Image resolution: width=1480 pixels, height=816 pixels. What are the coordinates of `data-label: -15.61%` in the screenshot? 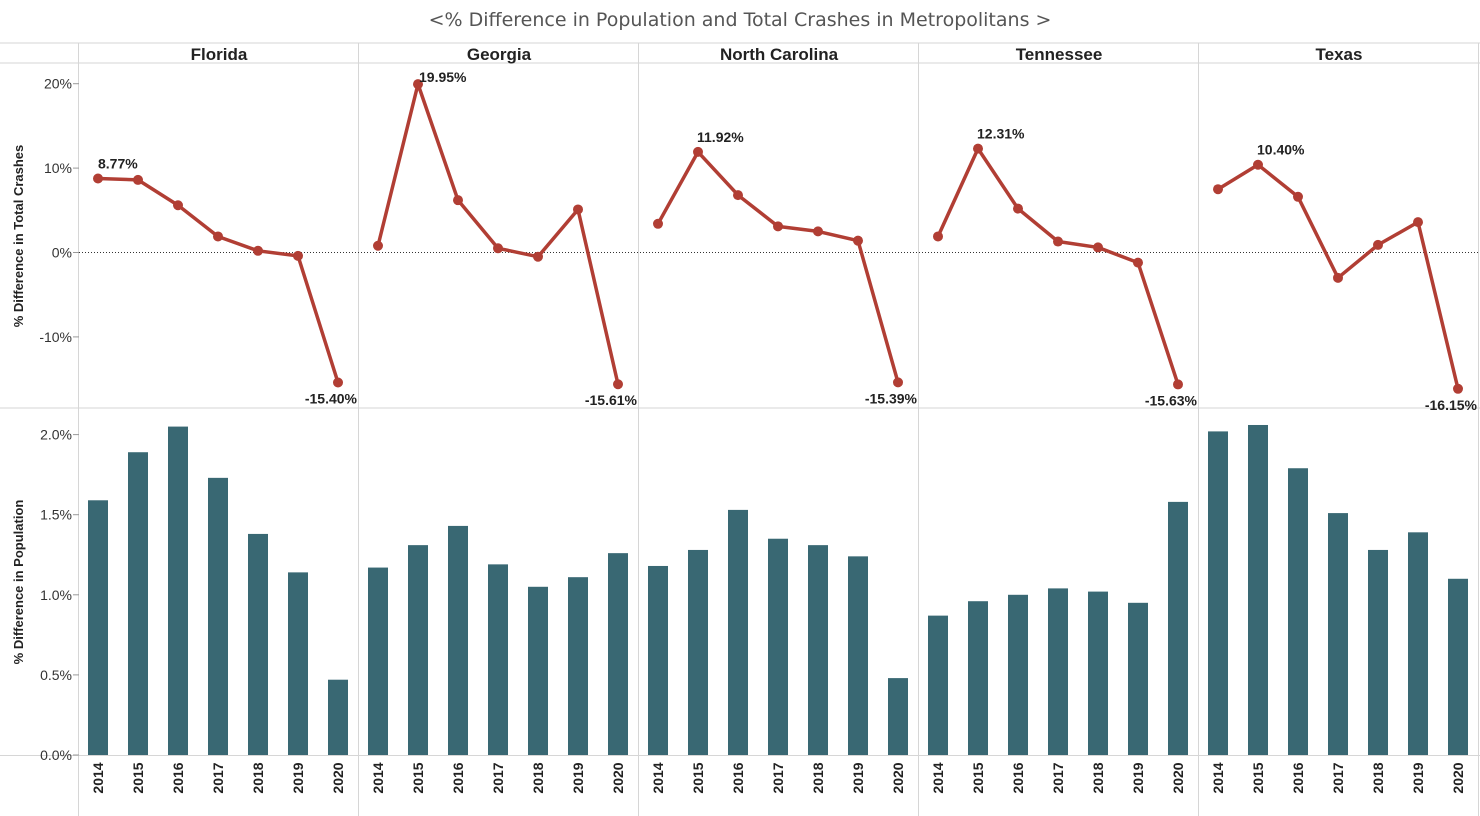 It's located at (611, 400).